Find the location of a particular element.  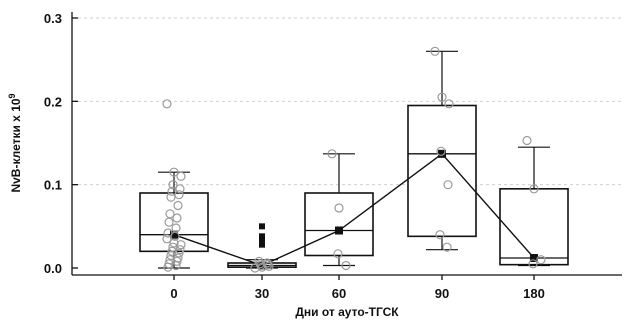

x-tick-label: 30 is located at coordinates (262, 293).